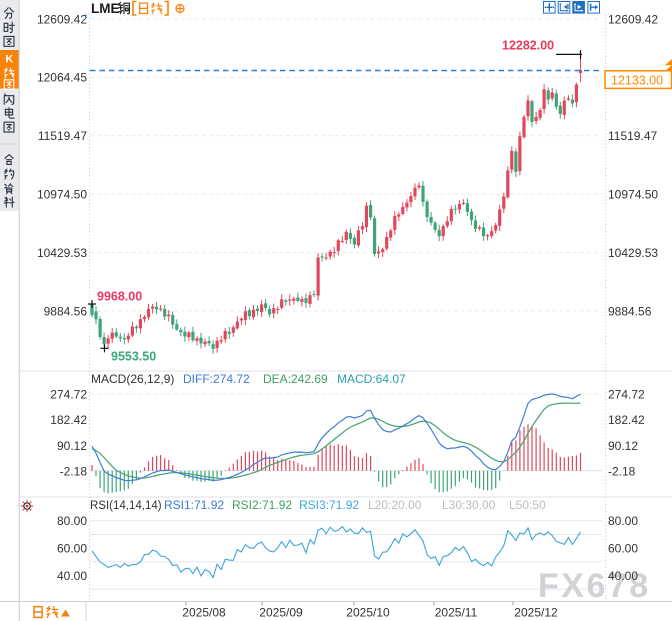 The width and height of the screenshot is (672, 621). What do you see at coordinates (126, 506) in the screenshot?
I see `svg-text: RSI(14,14,14)` at bounding box center [126, 506].